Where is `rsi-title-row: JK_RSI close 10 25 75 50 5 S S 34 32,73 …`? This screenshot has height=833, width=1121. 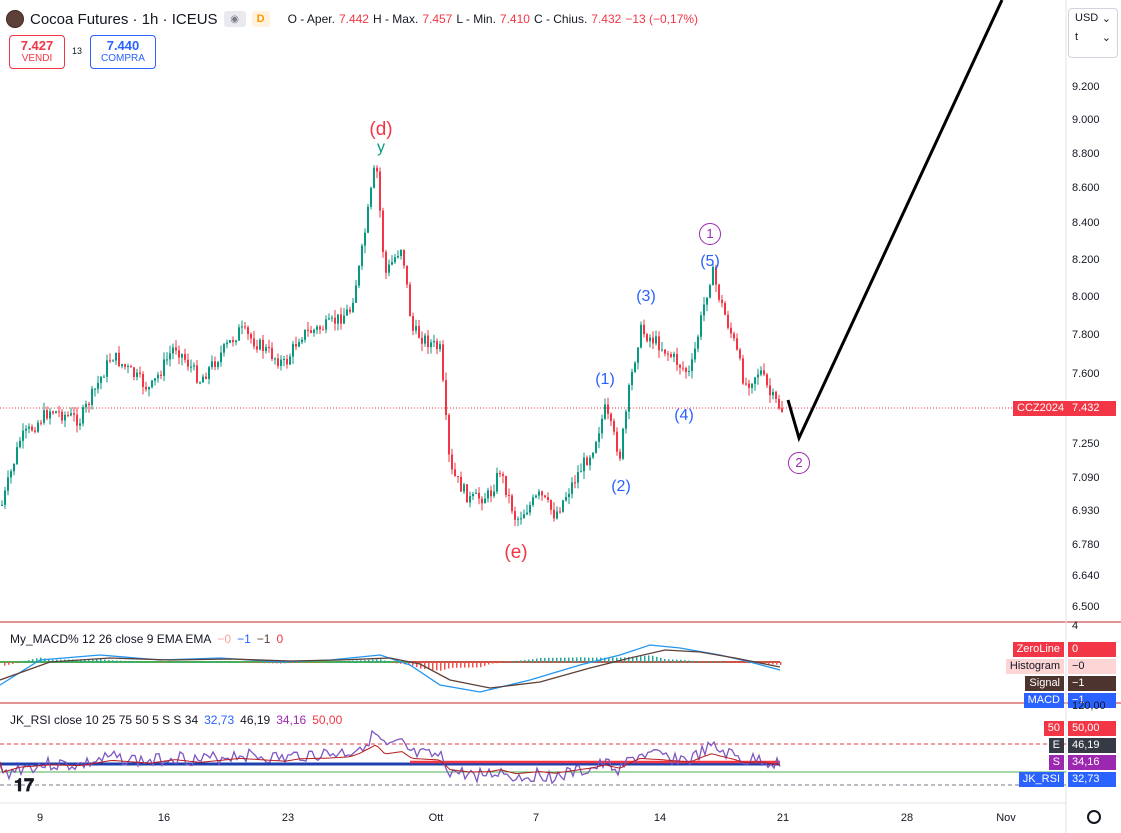 rsi-title-row: JK_RSI close 10 25 75 50 5 S S 34 32,73 … is located at coordinates (176, 720).